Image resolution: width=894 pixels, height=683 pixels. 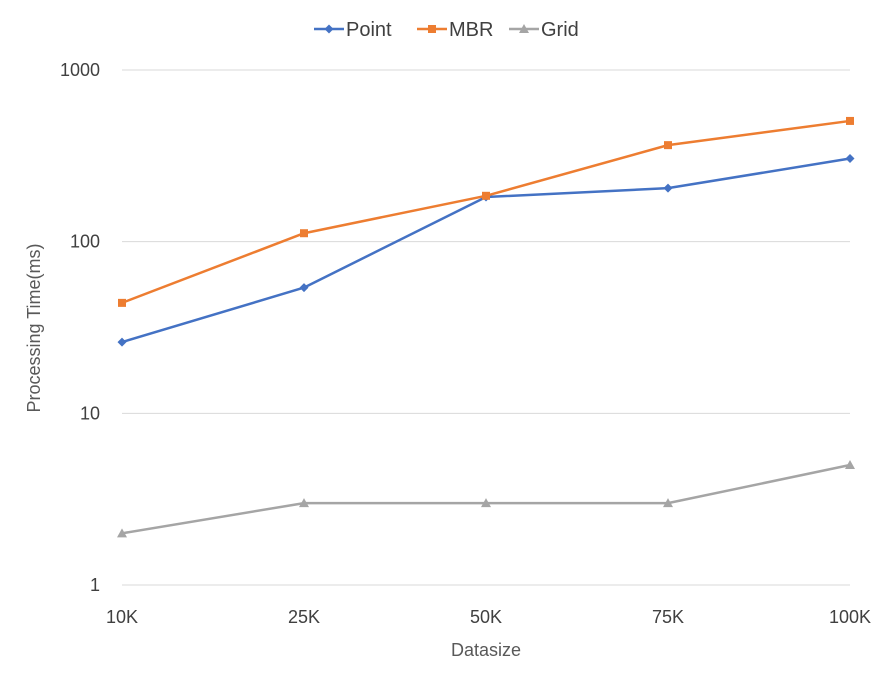 What do you see at coordinates (486, 650) in the screenshot?
I see `x-axis-title: Datasize` at bounding box center [486, 650].